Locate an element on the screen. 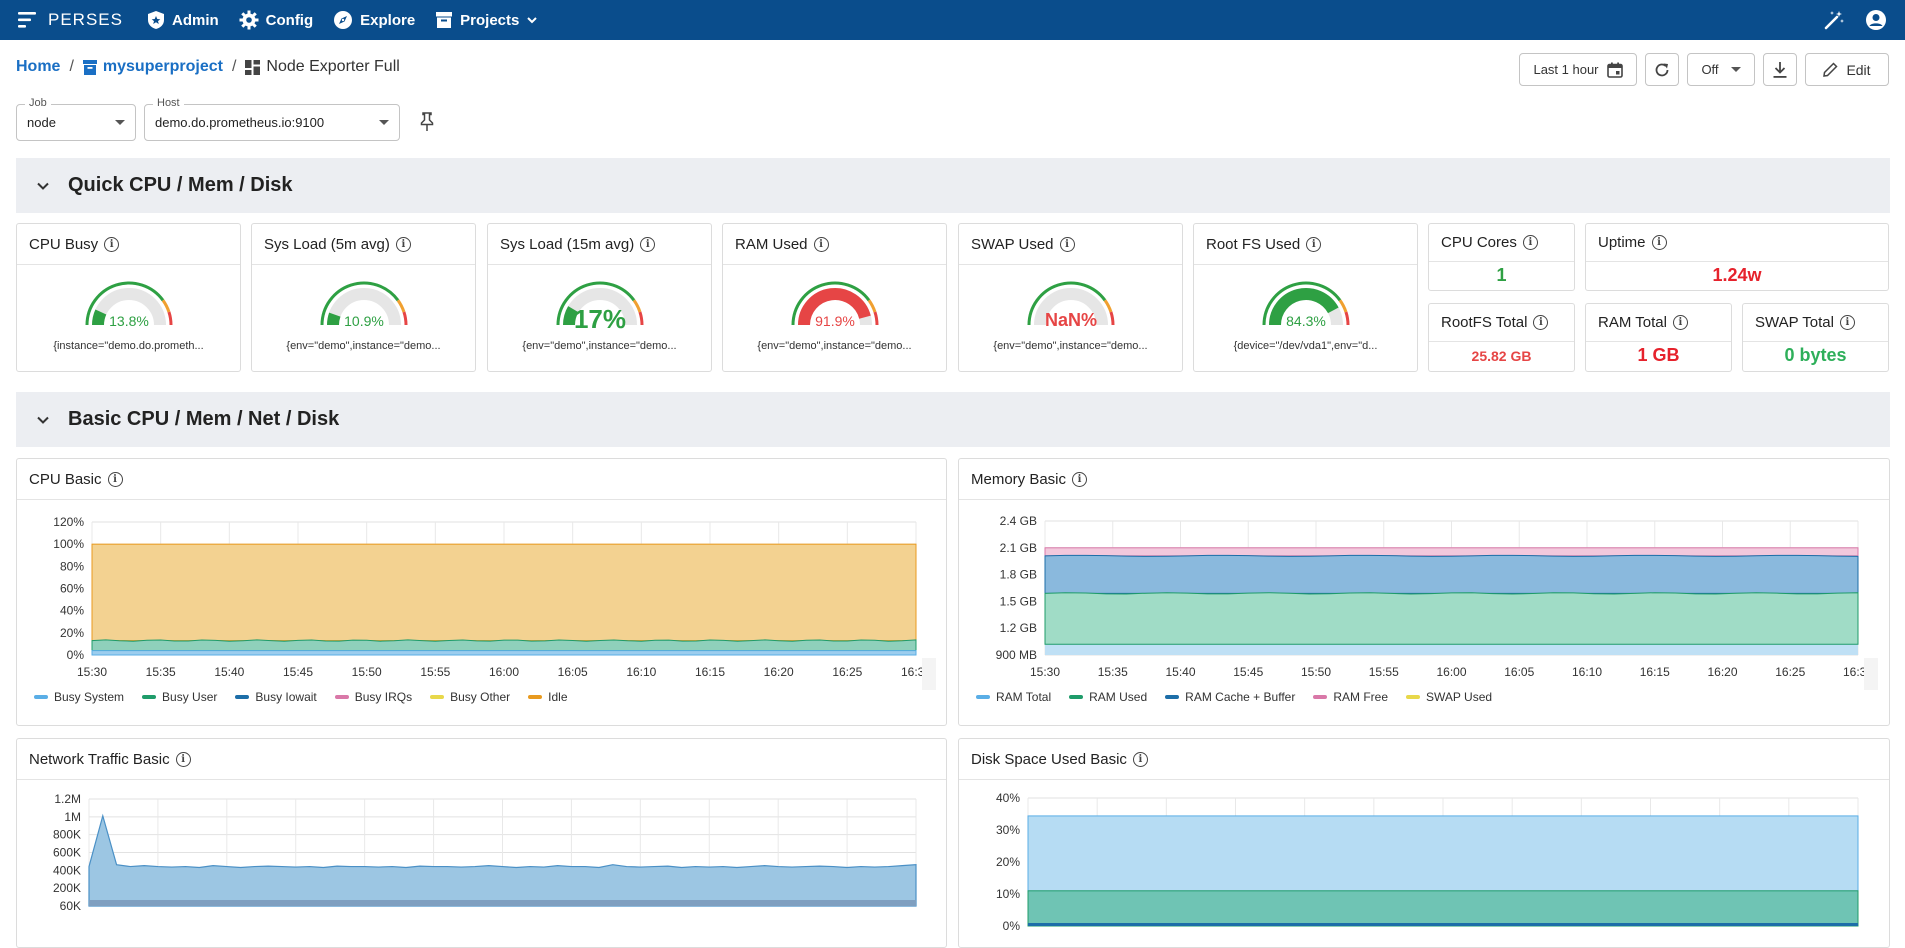 This screenshot has height=948, width=1905. series-ram-free is located at coordinates (1451, 552).